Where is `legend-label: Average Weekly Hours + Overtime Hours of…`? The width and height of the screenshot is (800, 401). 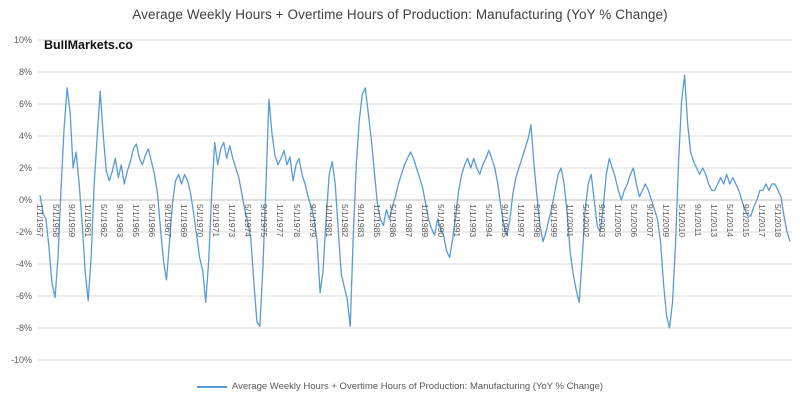 legend-label: Average Weekly Hours + Overtime Hours of… is located at coordinates (417, 386).